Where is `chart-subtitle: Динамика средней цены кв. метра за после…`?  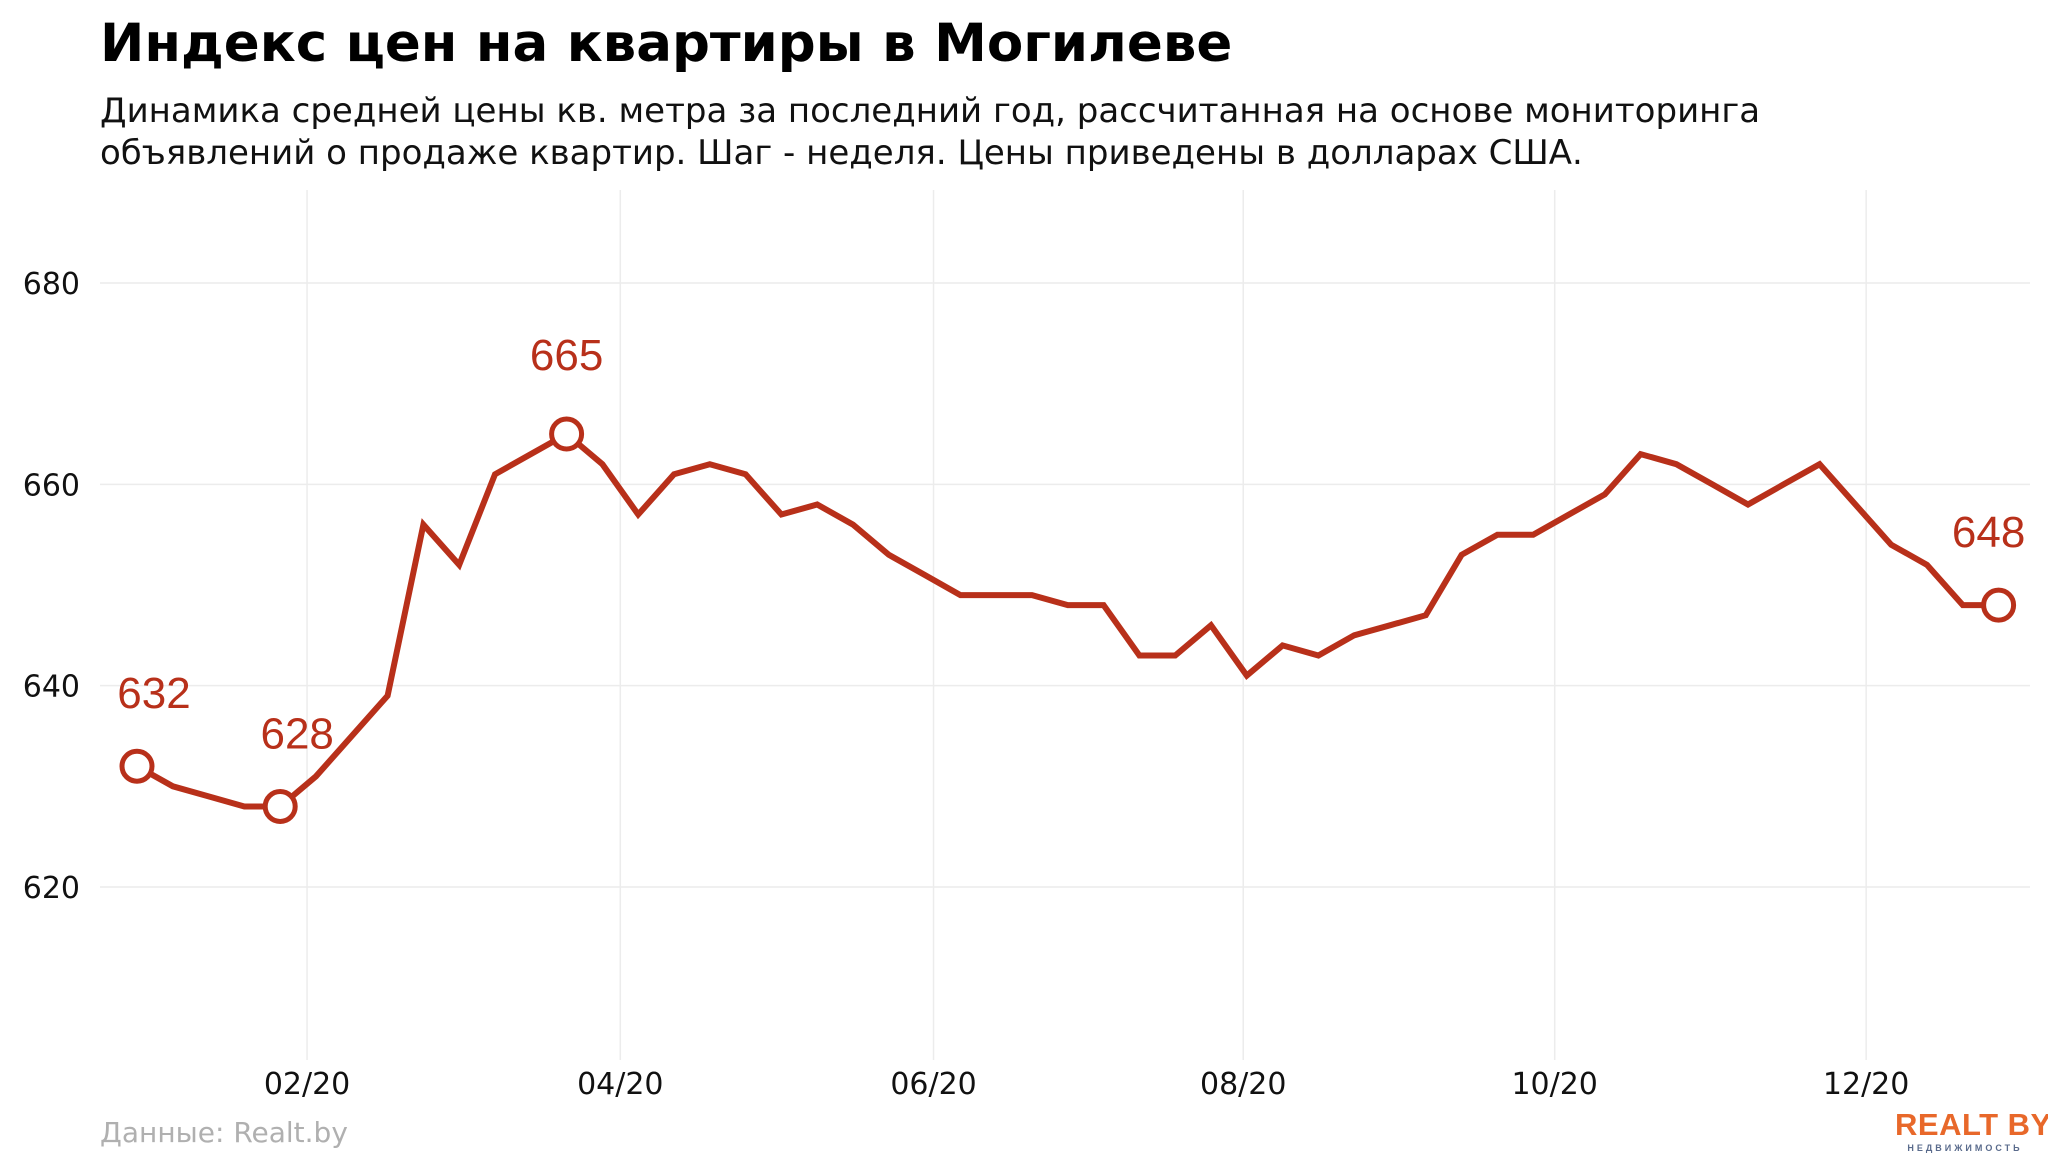
chart-subtitle: Динамика средней цены кв. метра за после… is located at coordinates (950, 132).